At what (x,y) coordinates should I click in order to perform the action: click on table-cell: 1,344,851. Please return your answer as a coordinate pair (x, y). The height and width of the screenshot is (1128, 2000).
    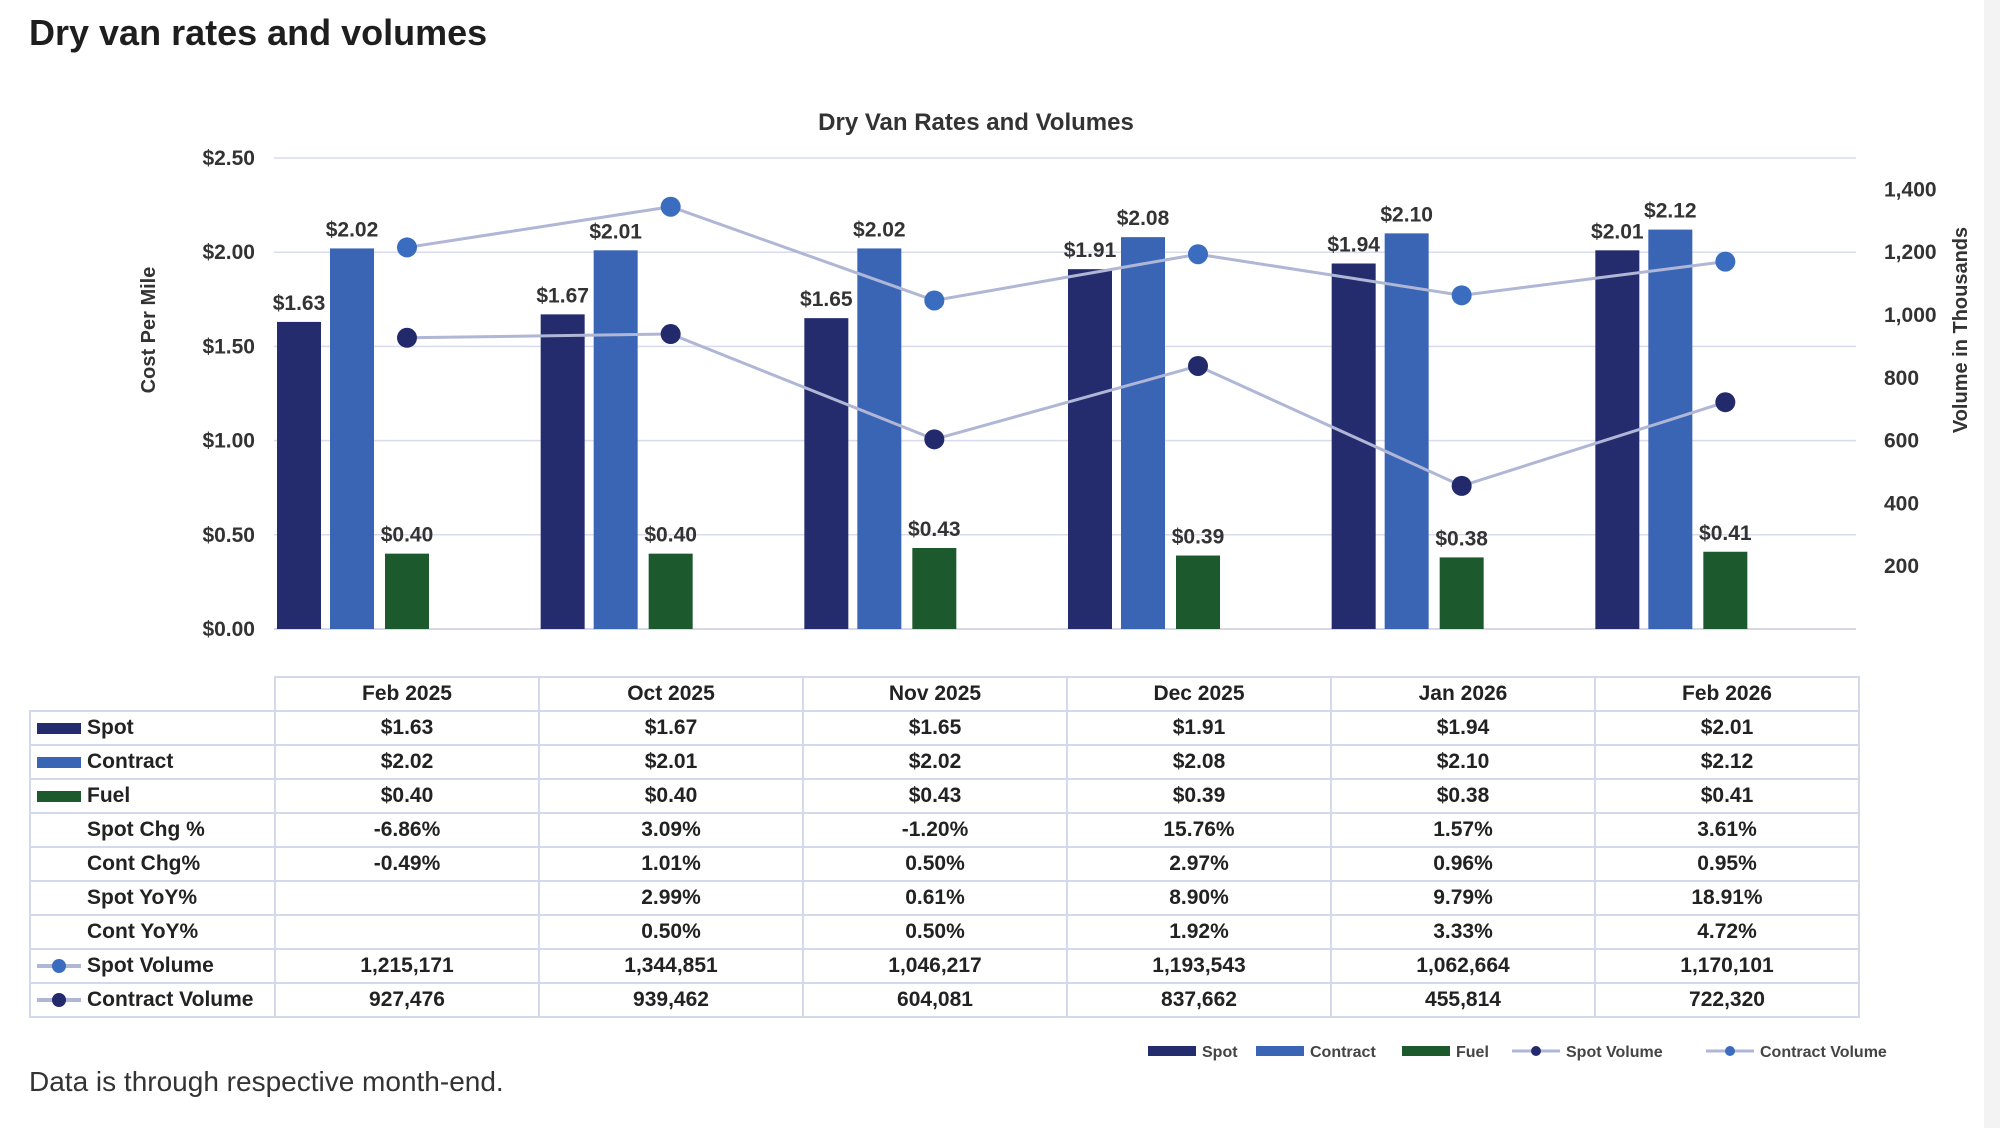
    Looking at the image, I should click on (671, 966).